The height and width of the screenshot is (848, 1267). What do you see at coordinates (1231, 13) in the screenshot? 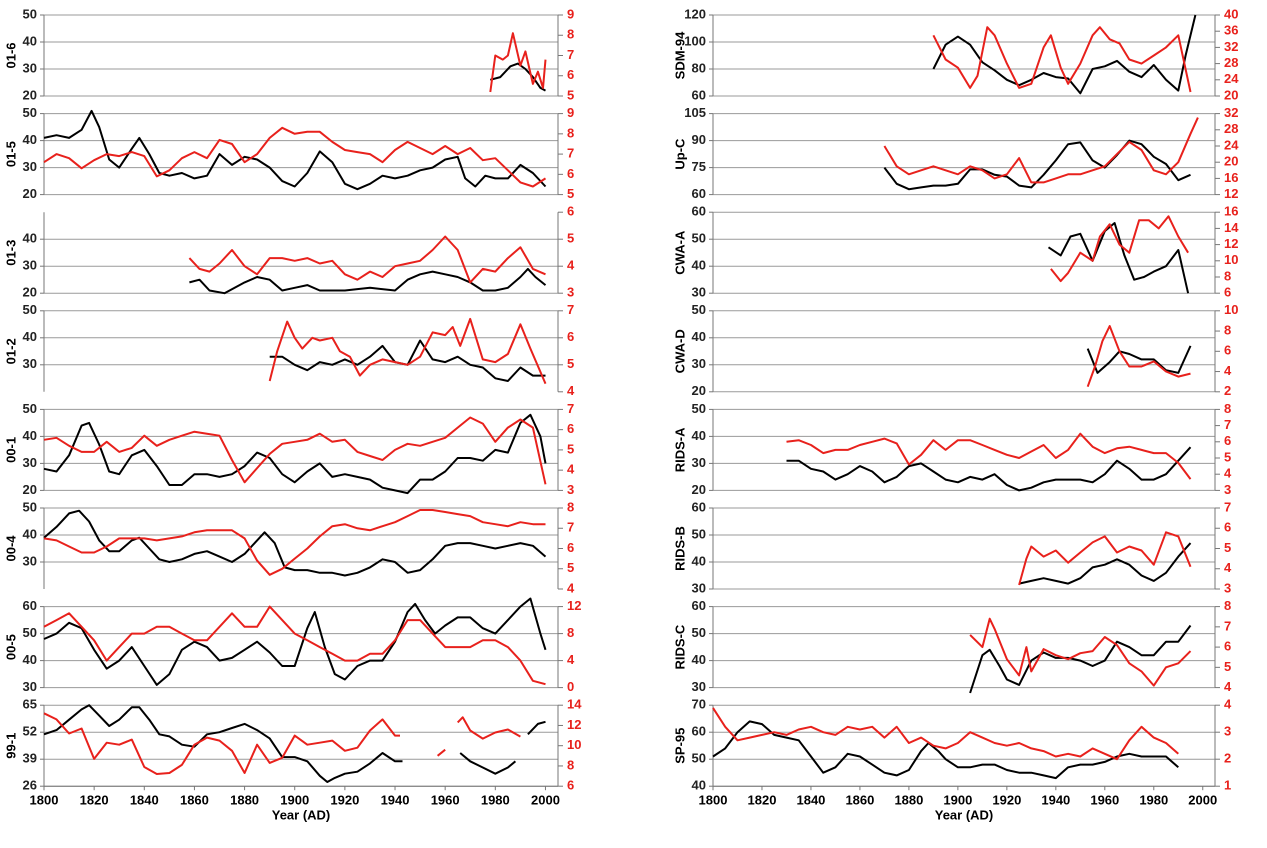
I see `y2-tick-label: 40` at bounding box center [1231, 13].